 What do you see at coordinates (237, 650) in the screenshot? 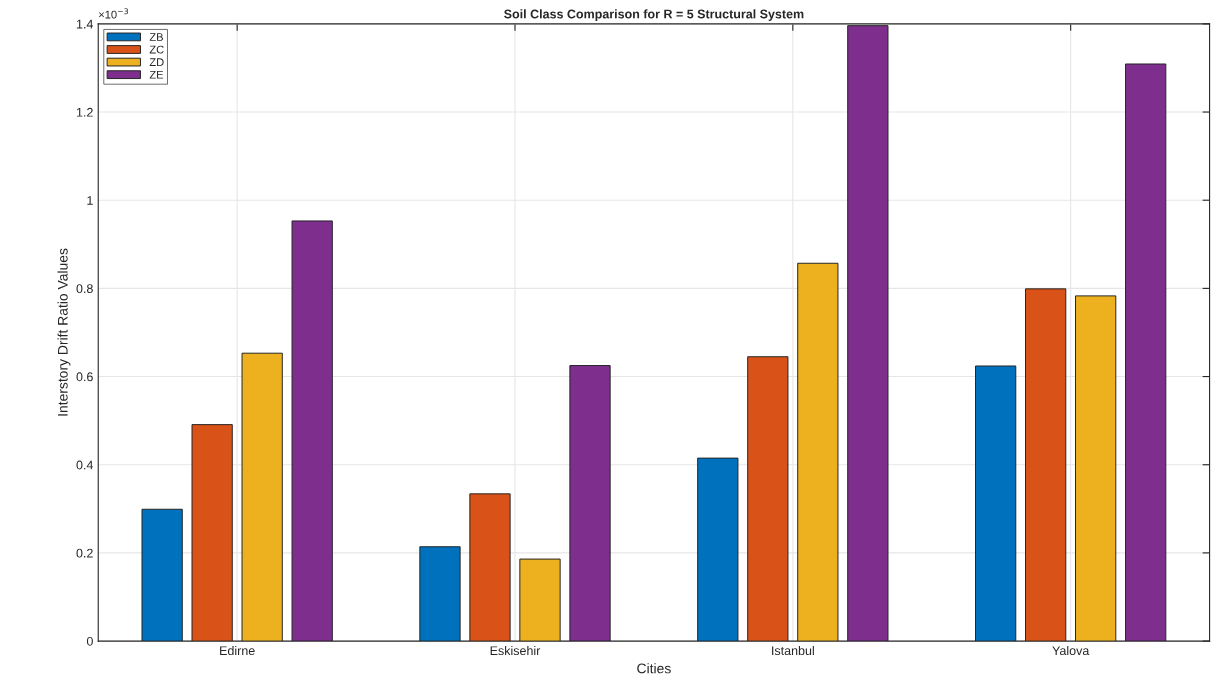
I see `x-tick-label: Edirne` at bounding box center [237, 650].